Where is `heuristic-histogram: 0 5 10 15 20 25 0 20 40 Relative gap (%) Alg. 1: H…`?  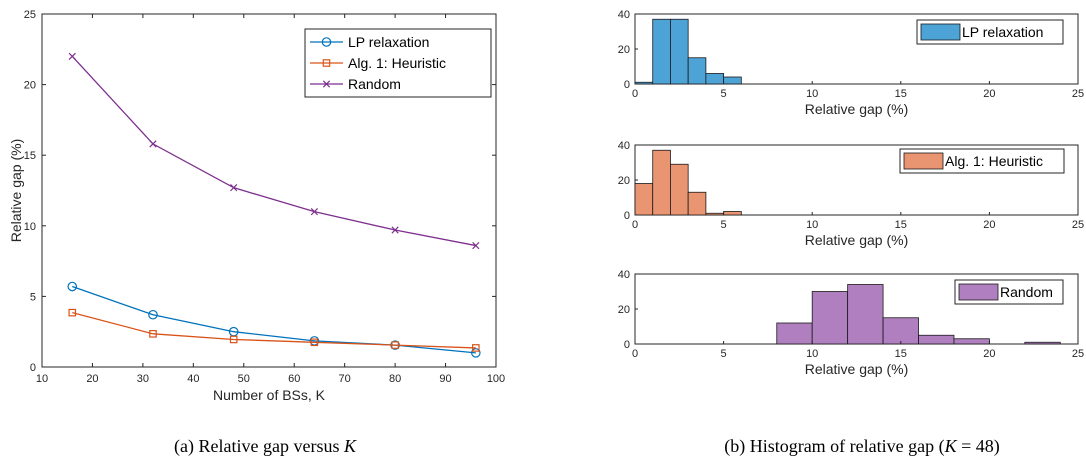
heuristic-histogram: 0 5 10 15 20 25 0 20 40 Relative gap (%) Alg. 1: H… is located at coordinates (851, 194).